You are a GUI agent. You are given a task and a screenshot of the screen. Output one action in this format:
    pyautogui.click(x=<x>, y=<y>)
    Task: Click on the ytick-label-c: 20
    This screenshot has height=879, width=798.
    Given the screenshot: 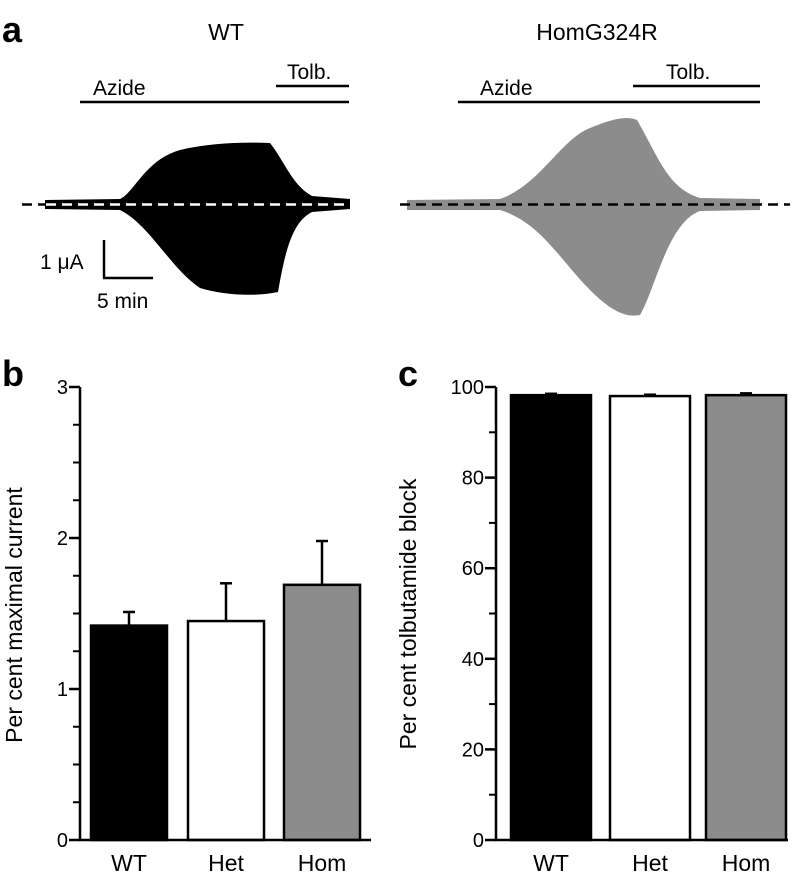 What is the action you would take?
    pyautogui.click(x=473, y=750)
    